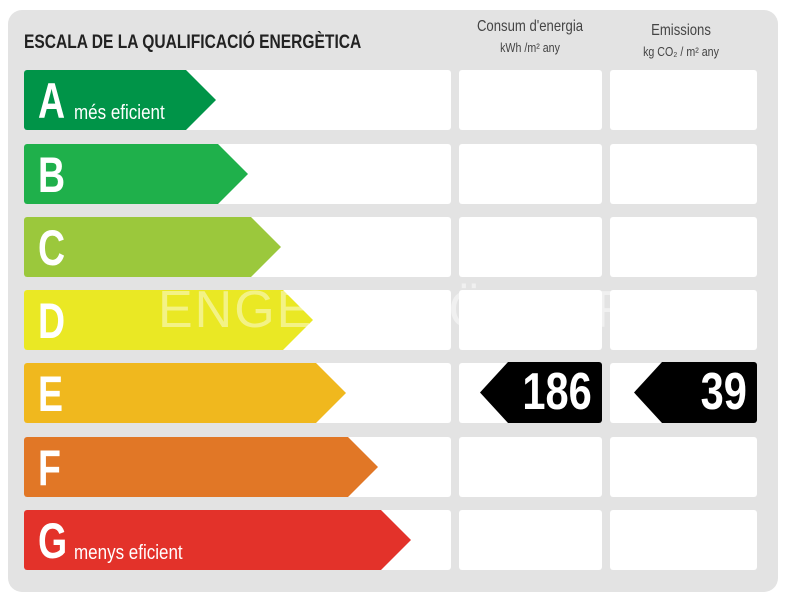 Image resolution: width=787 pixels, height=600 pixels. I want to click on consumption-header: Consum d'energia kWh /m² any, so click(530, 36).